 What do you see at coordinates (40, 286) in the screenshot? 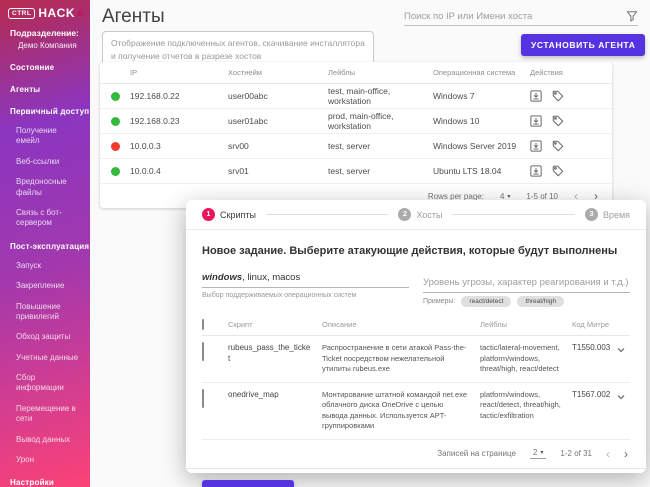
I see `sidebar-item-persistence: Закрепление` at bounding box center [40, 286].